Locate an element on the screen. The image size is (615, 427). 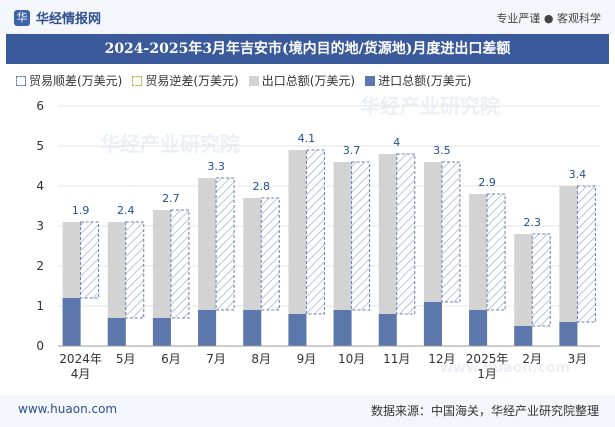
legend-item-deficit: 贸易逆差(万美元) is located at coordinates (185, 80).